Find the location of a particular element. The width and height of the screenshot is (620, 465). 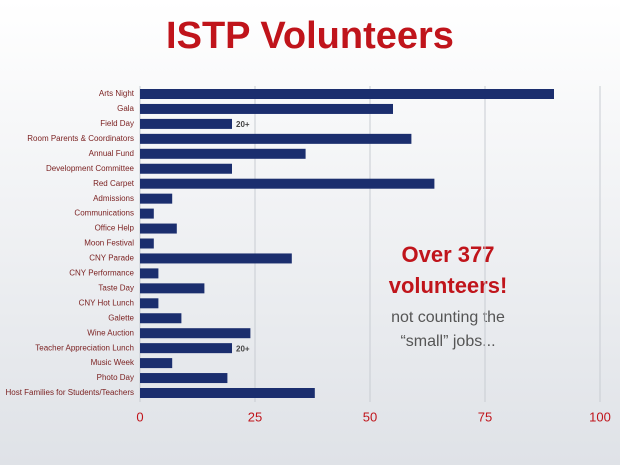

chart-title: ISTP Volunteers is located at coordinates (310, 36).